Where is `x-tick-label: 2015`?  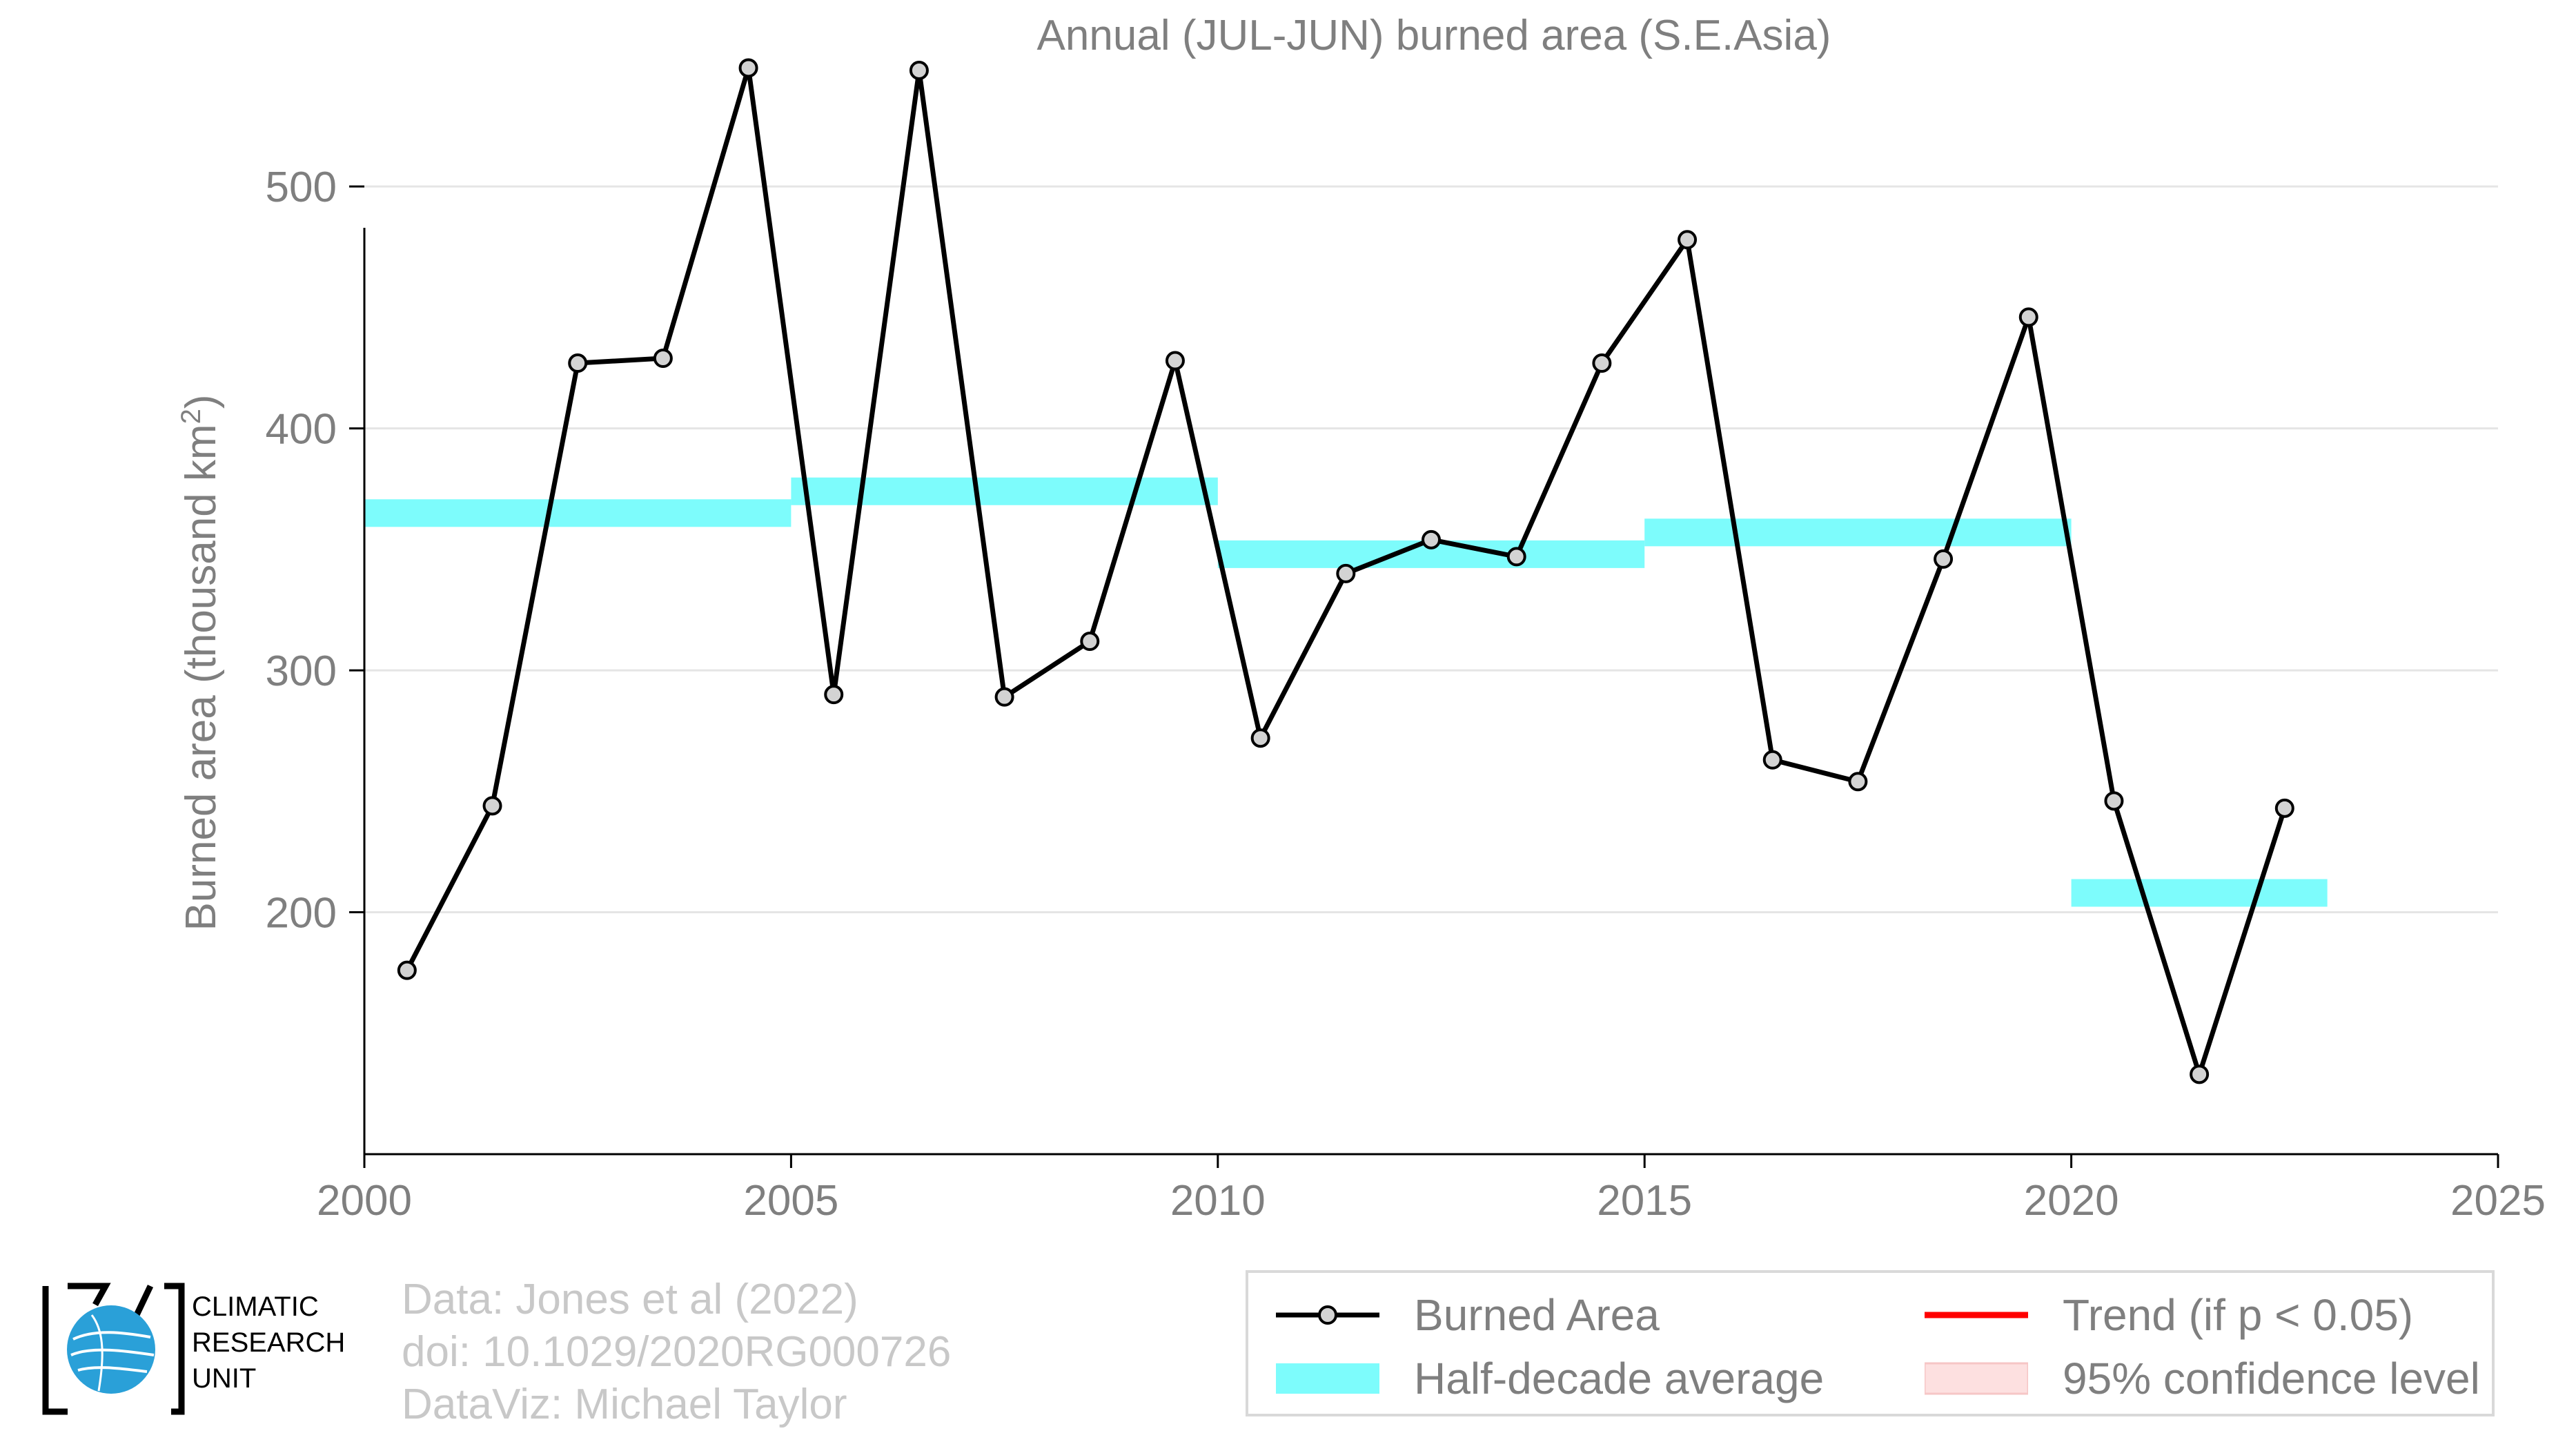 x-tick-label: 2015 is located at coordinates (1644, 1201).